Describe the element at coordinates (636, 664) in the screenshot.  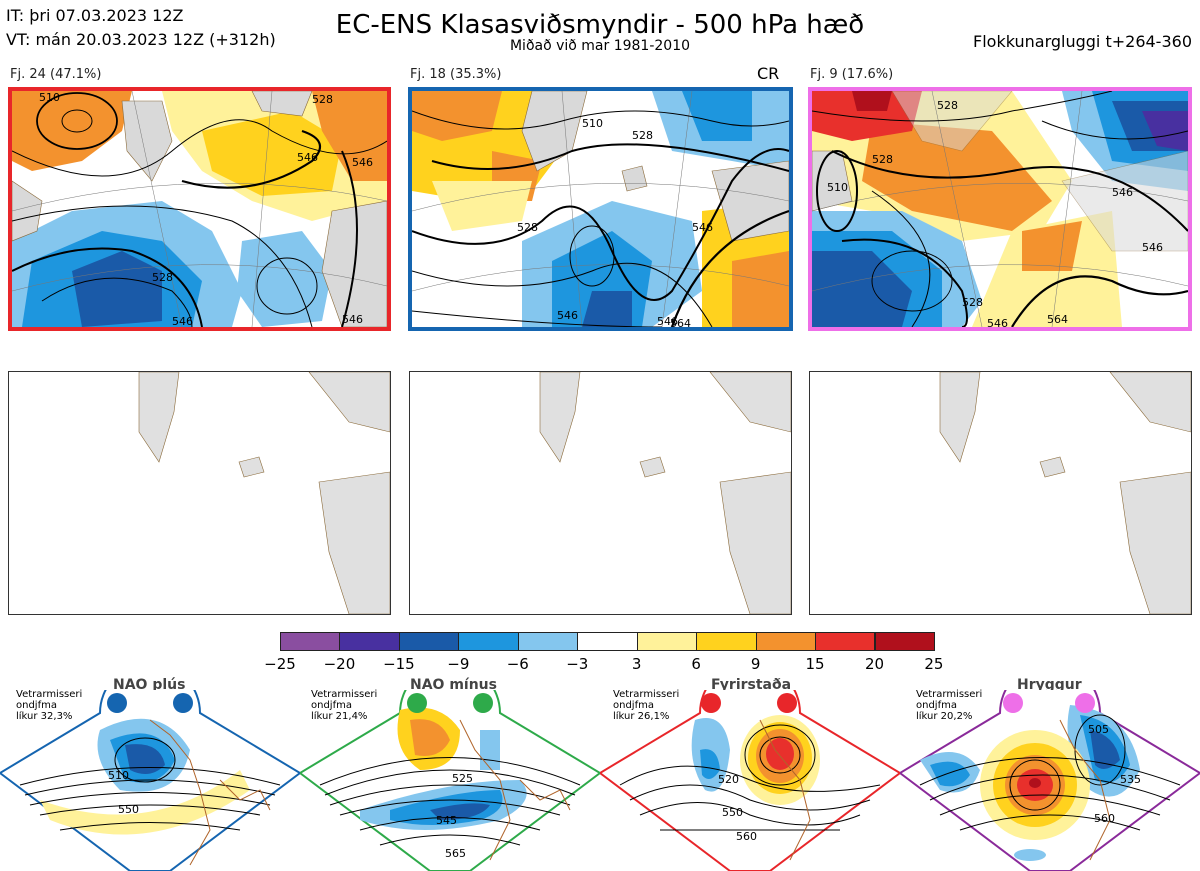
I see `colorbar-tick-label: 3` at that location.